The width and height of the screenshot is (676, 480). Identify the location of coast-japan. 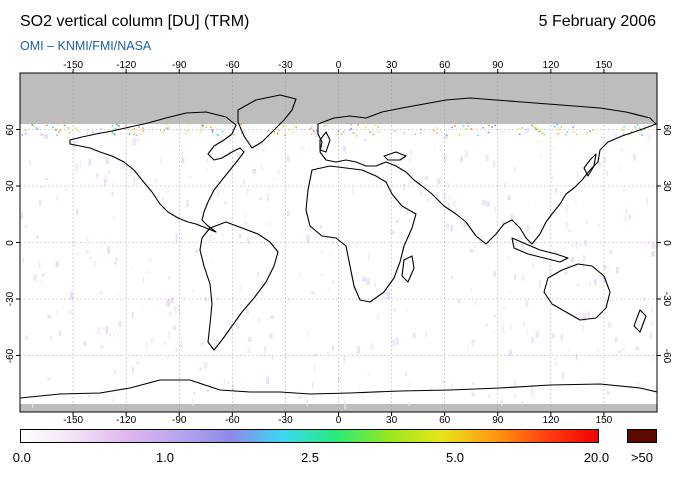
(590, 165).